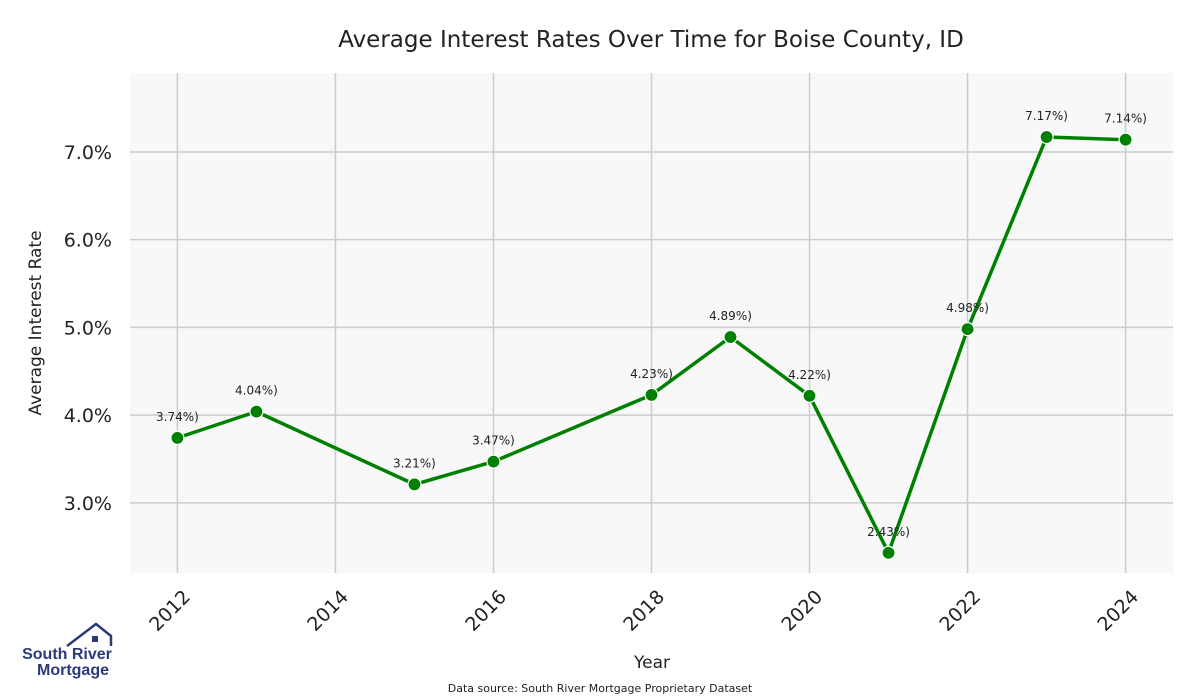 The width and height of the screenshot is (1200, 700). I want to click on data-label: 4.98%), so click(967, 308).